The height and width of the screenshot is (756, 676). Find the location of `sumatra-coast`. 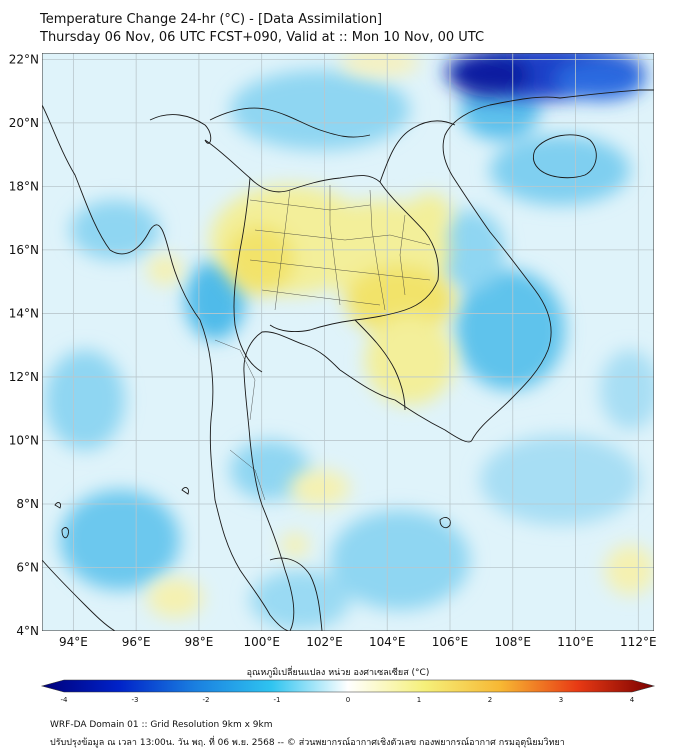

sumatra-coast is located at coordinates (79, 595).